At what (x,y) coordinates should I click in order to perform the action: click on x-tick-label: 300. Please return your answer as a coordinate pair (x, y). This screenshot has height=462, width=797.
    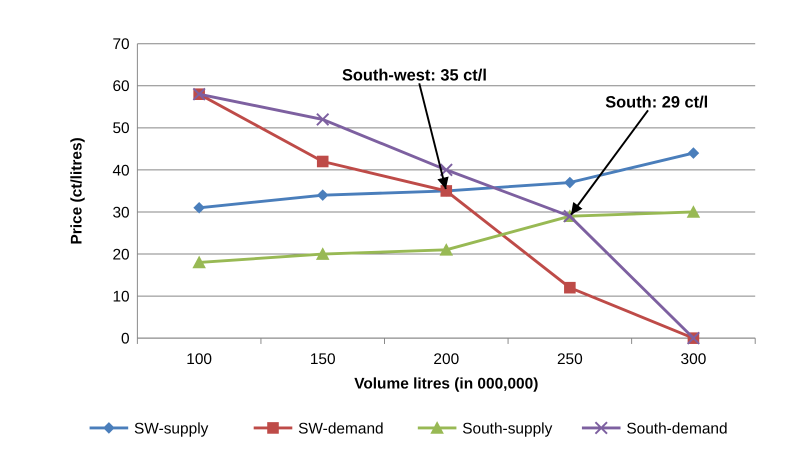
    Looking at the image, I should click on (693, 359).